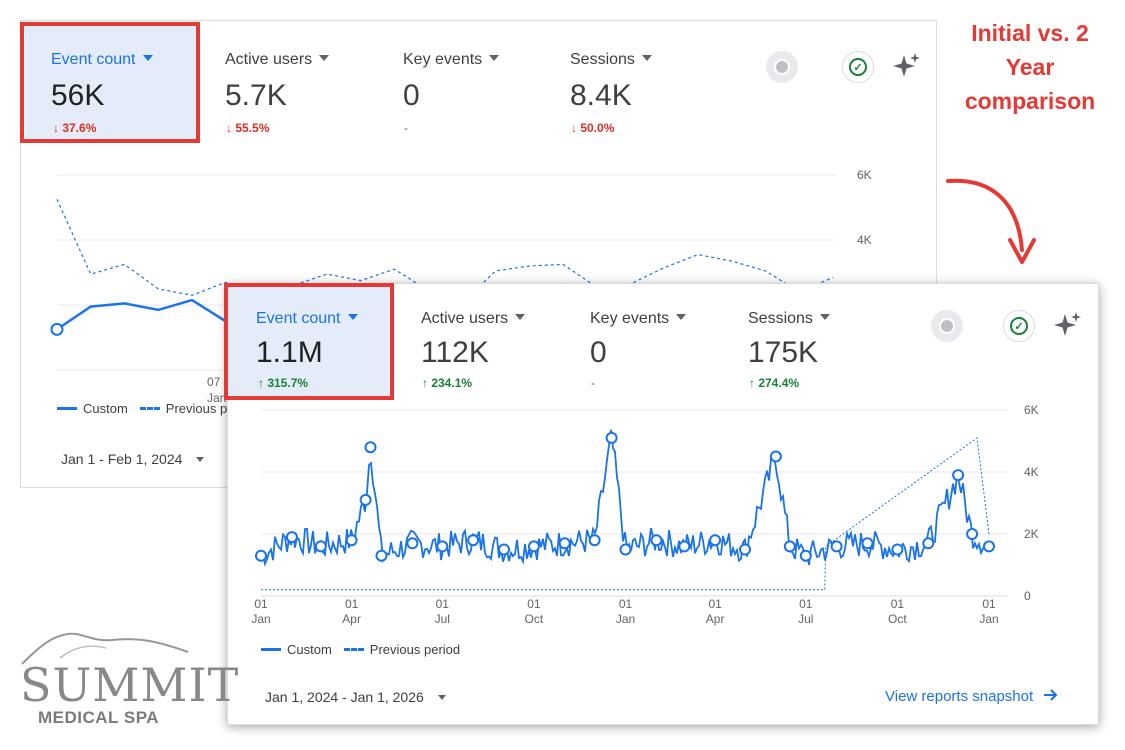 This screenshot has height=750, width=1125. Describe the element at coordinates (289, 352) in the screenshot. I see `metric-value: 1.1M` at that location.